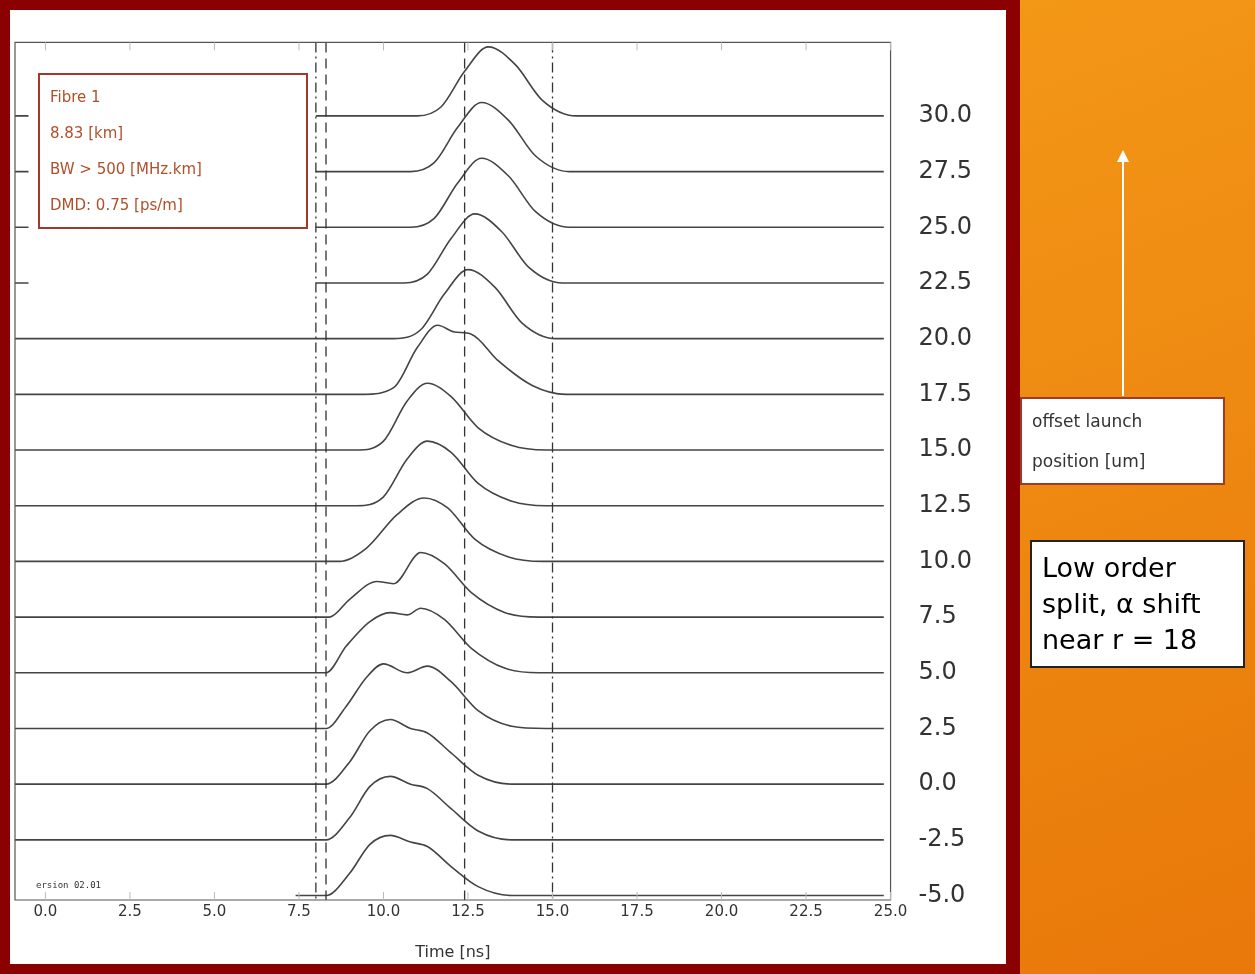  Describe the element at coordinates (1122, 441) in the screenshot. I see `y-axis-title: offset launch position [um]` at that location.